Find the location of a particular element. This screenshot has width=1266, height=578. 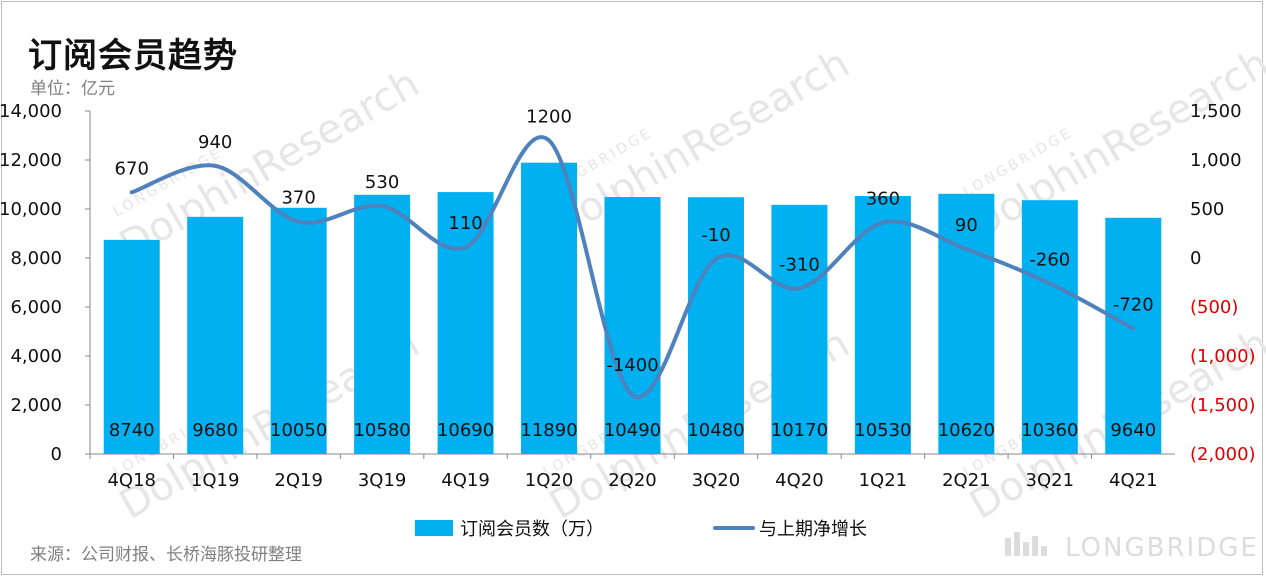

legend: 订阅会员数（万） 与上期净增长 is located at coordinates (641, 529).